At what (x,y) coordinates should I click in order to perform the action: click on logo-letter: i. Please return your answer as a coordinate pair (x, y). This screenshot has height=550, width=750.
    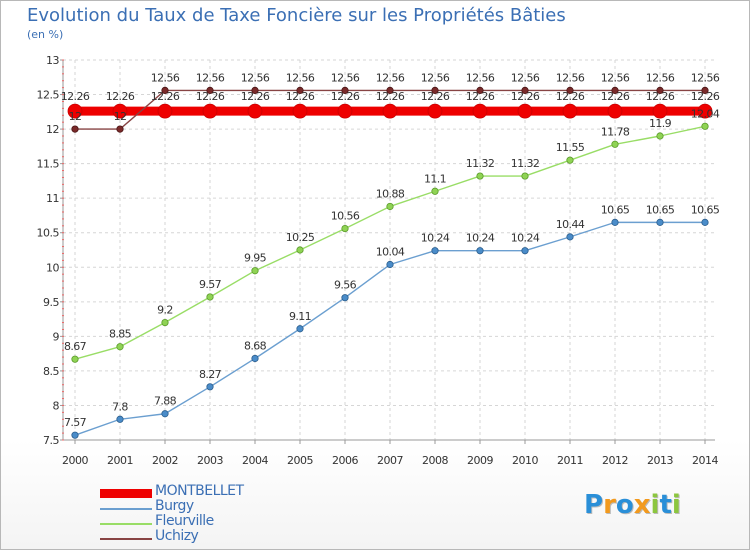
    Looking at the image, I should click on (655, 505).